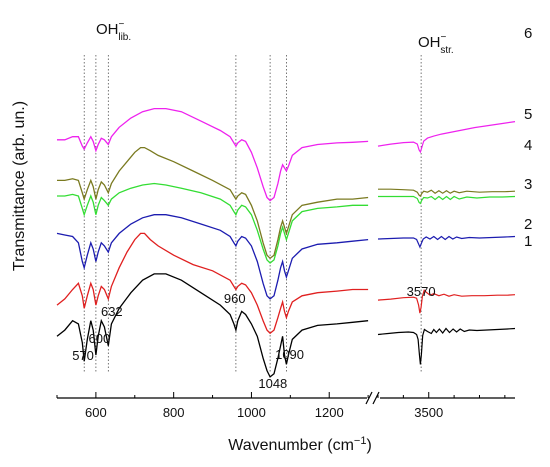 The width and height of the screenshot is (550, 467). Describe the element at coordinates (447, 193) in the screenshot. I see `series-5-stretch-curve` at that location.